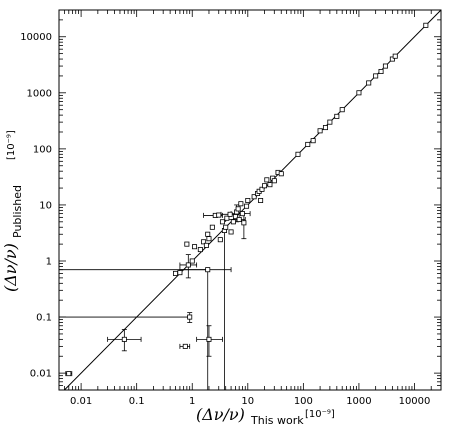 The image size is (463, 427). What do you see at coordinates (415, 401) in the screenshot?
I see `x-tick-label: 10000` at bounding box center [415, 401].